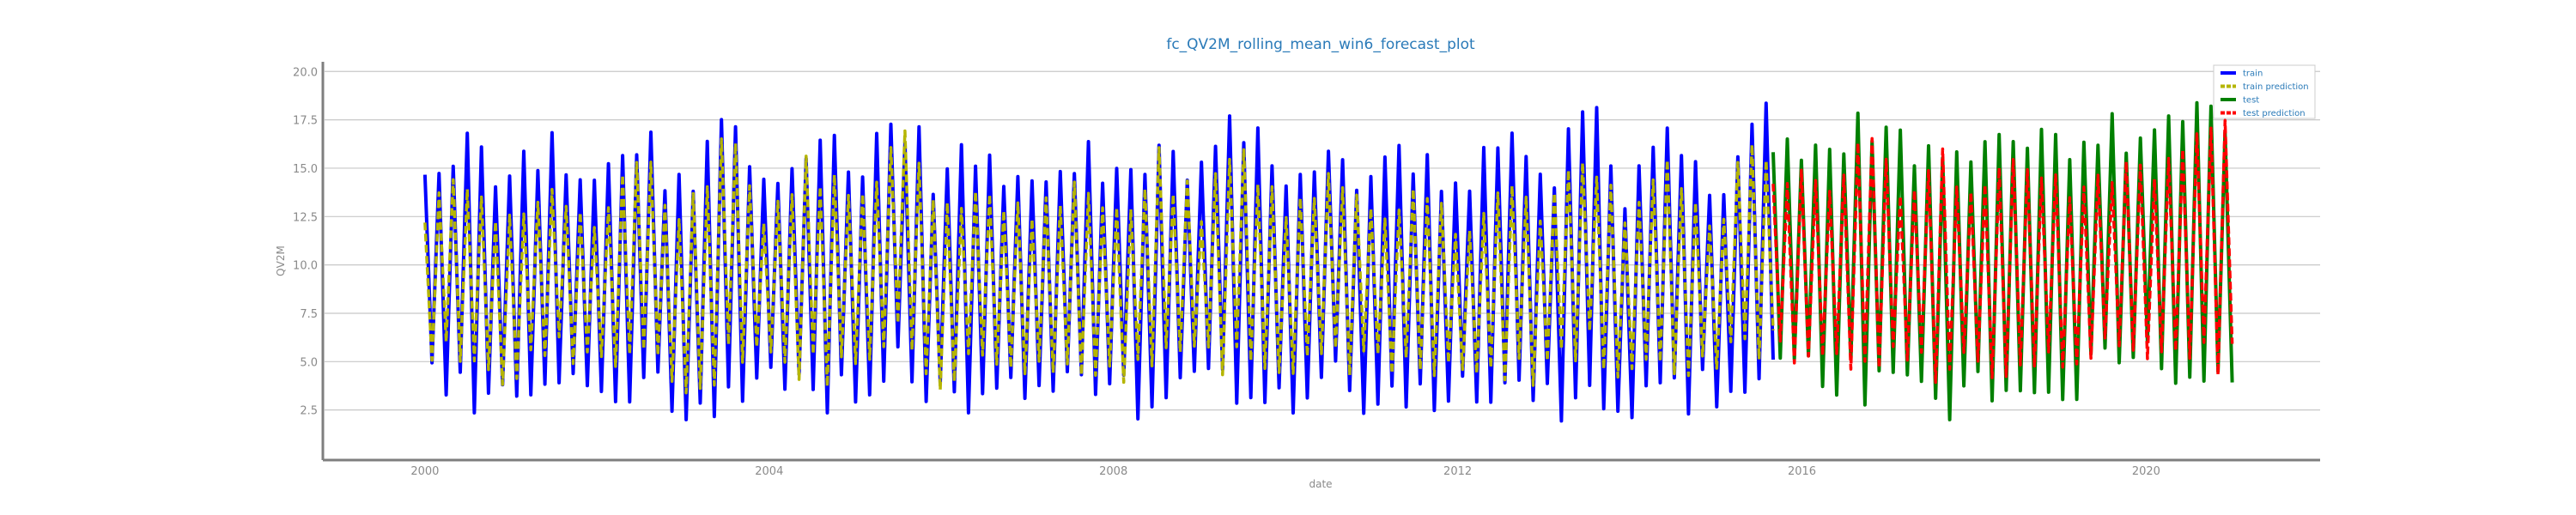 This screenshot has height=515, width=2576. What do you see at coordinates (281, 260) in the screenshot?
I see `y-axis-label: QV2M` at bounding box center [281, 260].